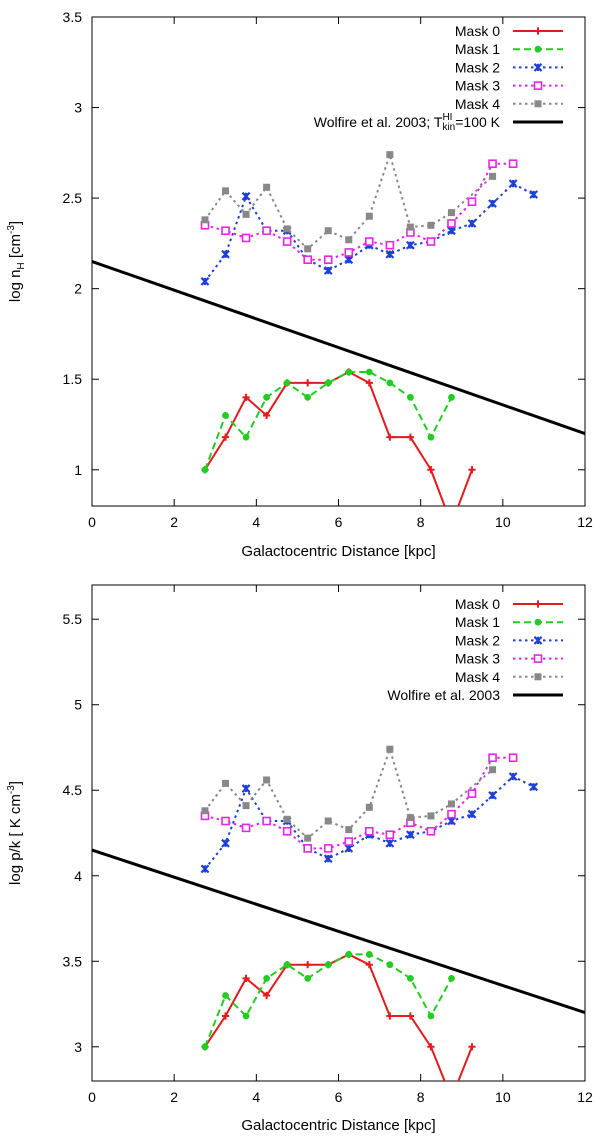 This screenshot has width=600, height=1138. What do you see at coordinates (73, 379) in the screenshot?
I see `y-tick-label: 1.5` at bounding box center [73, 379].